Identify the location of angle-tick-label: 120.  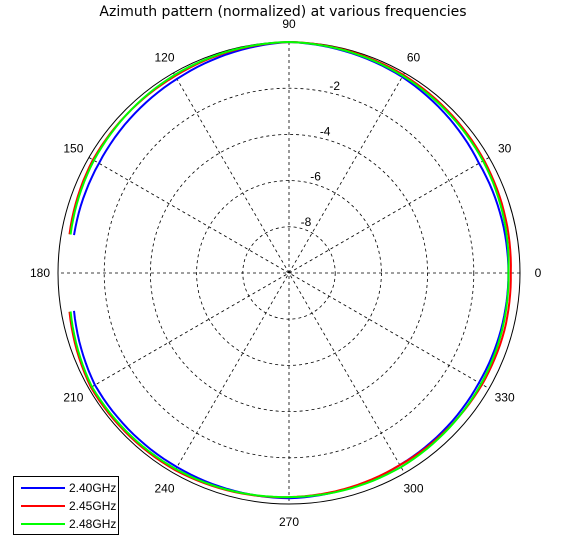
(164, 57).